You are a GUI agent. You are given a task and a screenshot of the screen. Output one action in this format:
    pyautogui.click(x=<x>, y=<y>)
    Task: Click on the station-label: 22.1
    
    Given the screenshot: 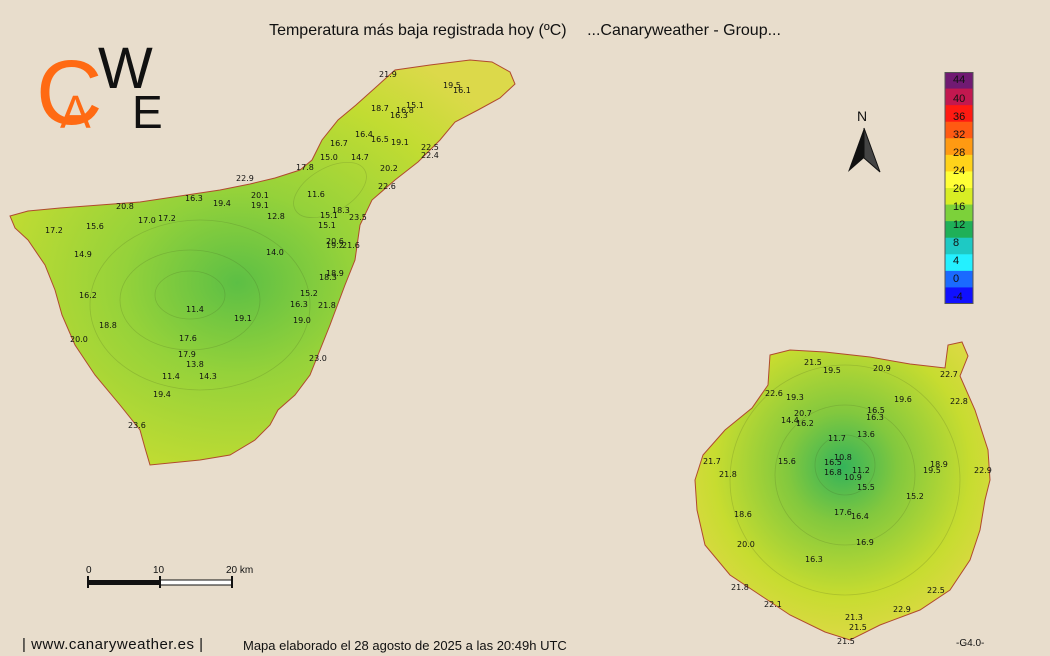 What is the action you would take?
    pyautogui.click(x=773, y=604)
    